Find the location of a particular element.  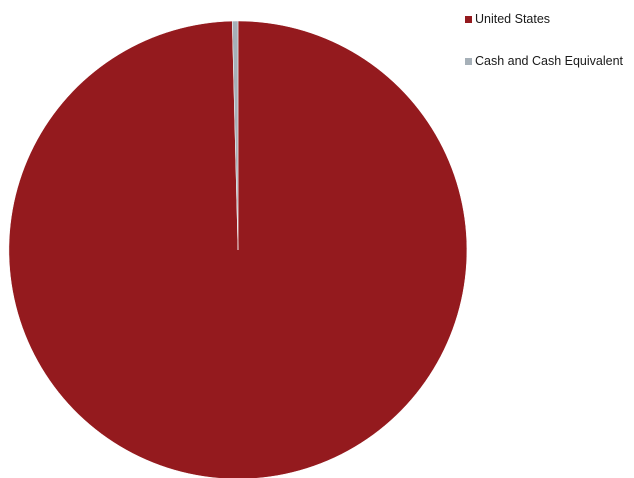

legend-label-united-states: United States is located at coordinates (513, 19).